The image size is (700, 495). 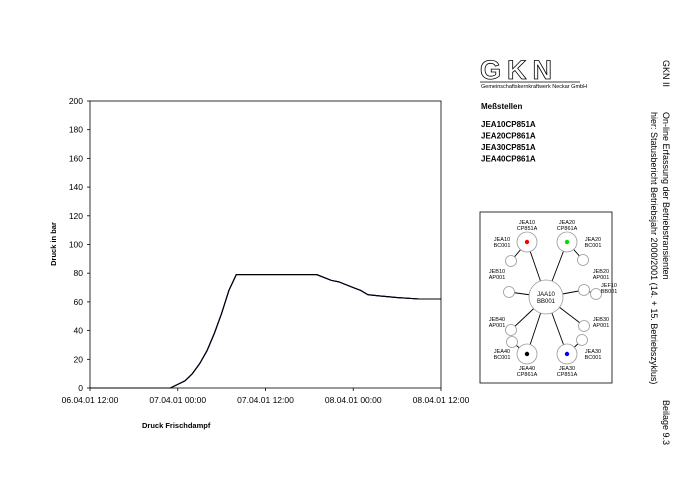 I want to click on center-label: JAA10, so click(x=546, y=295).